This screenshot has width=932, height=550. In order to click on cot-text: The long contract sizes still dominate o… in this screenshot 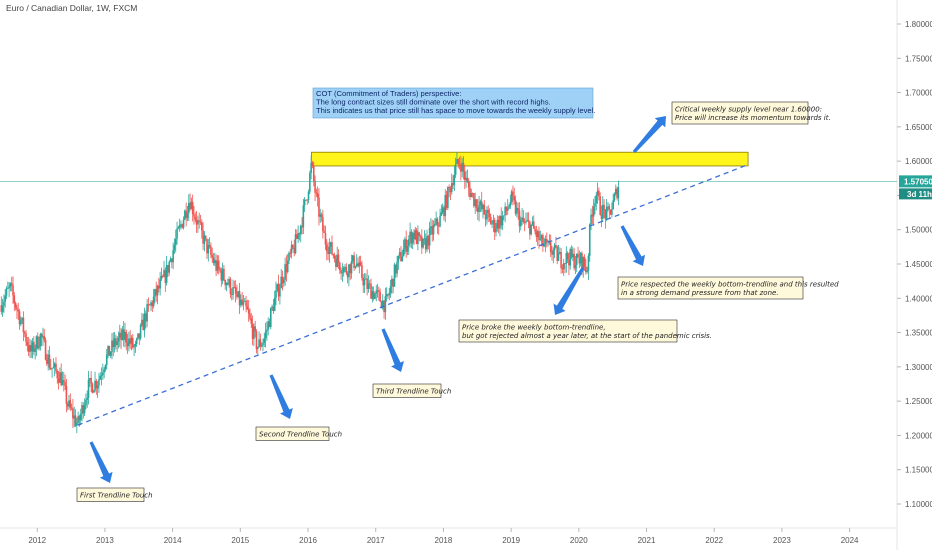, I will do `click(433, 102)`.